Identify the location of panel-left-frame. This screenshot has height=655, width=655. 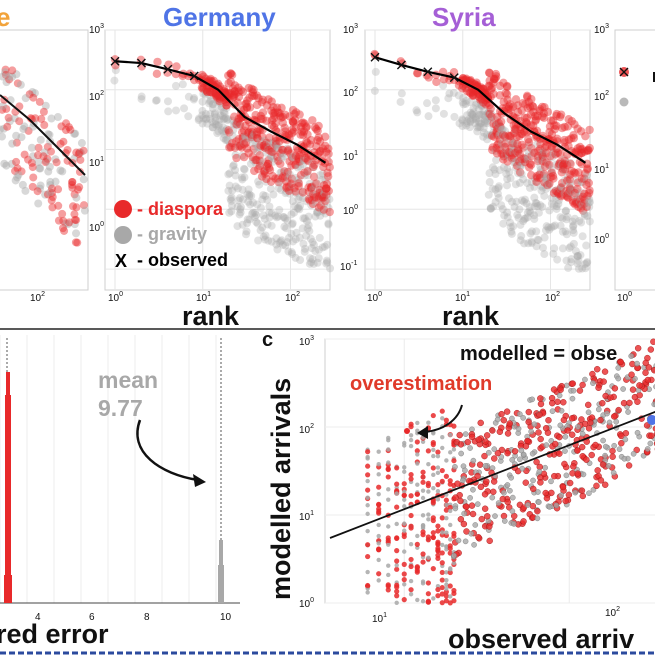
(44, 160).